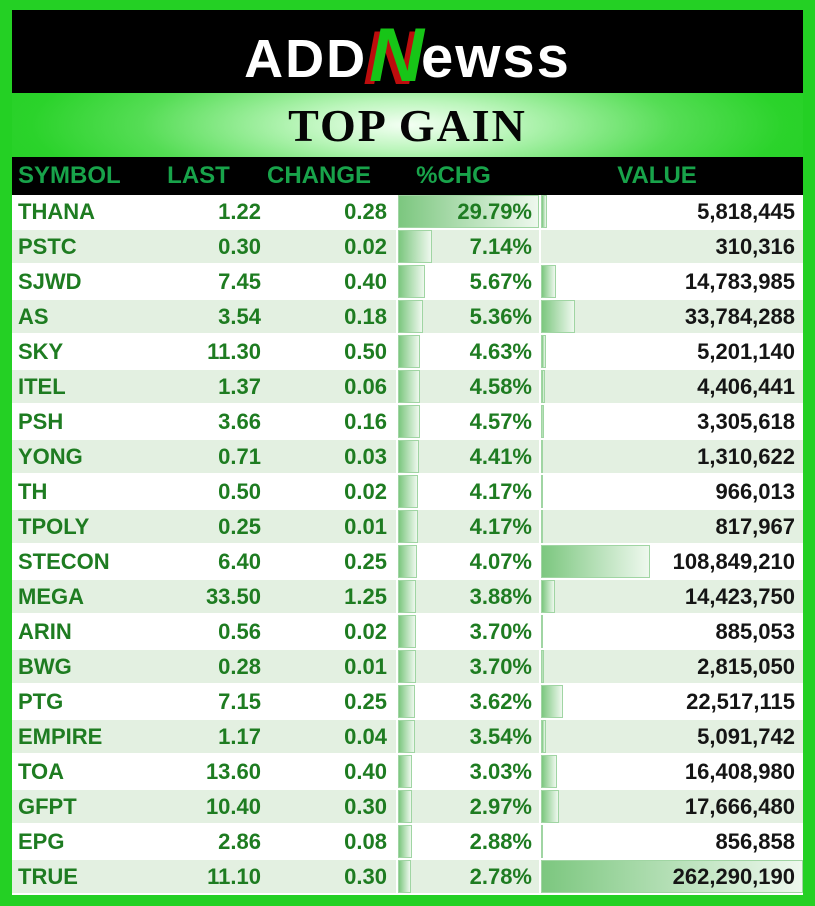  What do you see at coordinates (671, 666) in the screenshot?
I see `value-cell: 2,815,050` at bounding box center [671, 666].